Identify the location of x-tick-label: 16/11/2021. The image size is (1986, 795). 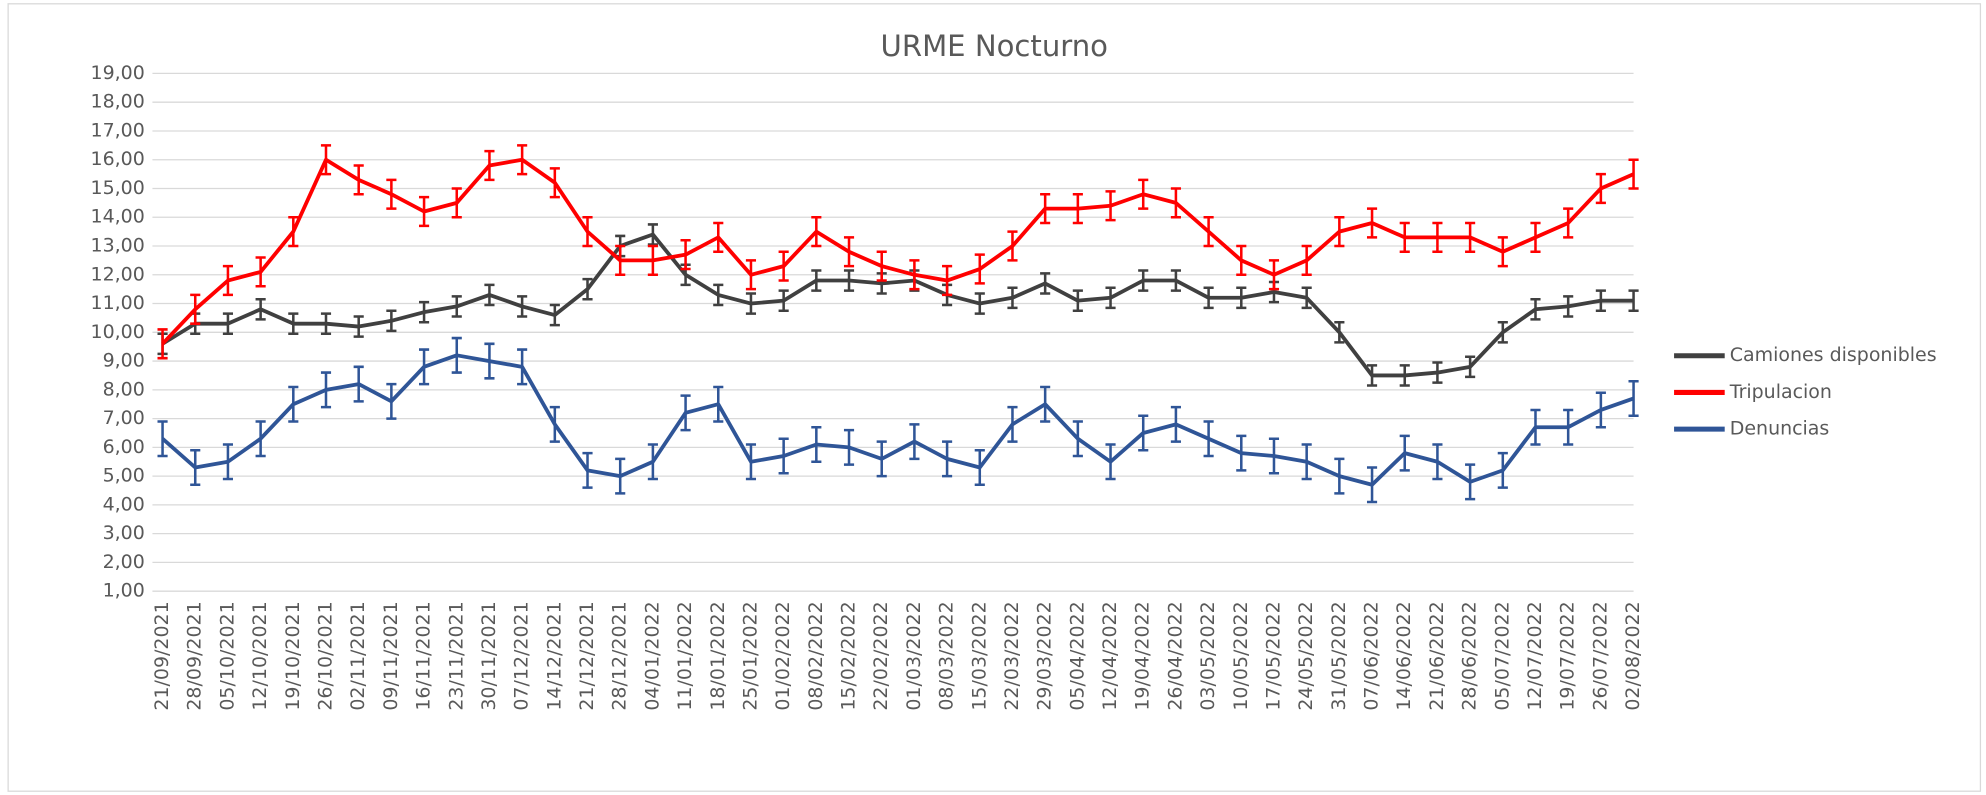
(424, 655).